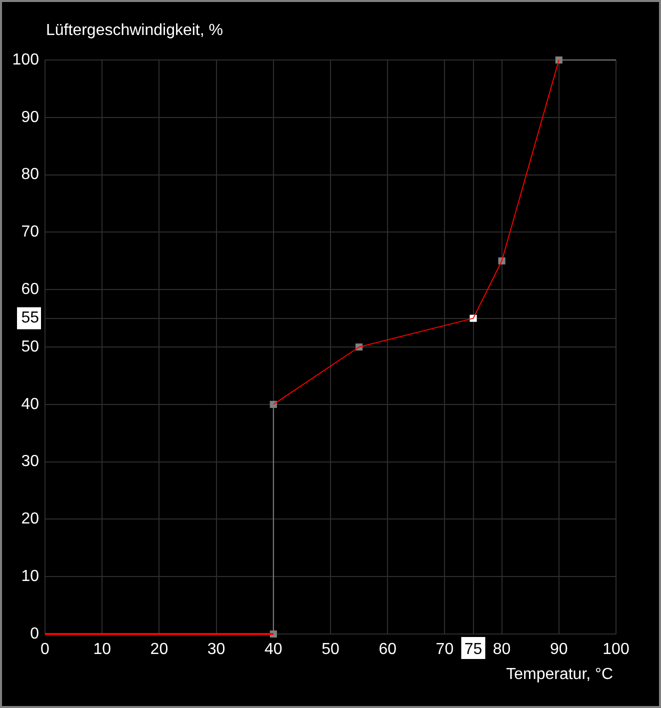 The height and width of the screenshot is (708, 661). I want to click on x-tick-label: 80, so click(501, 649).